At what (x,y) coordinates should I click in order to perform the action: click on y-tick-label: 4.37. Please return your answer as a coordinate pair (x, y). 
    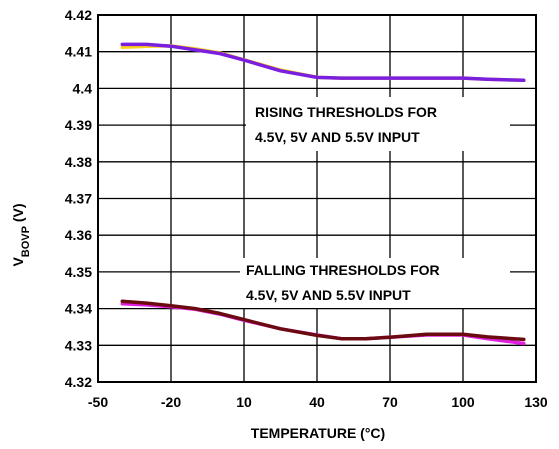
    Looking at the image, I should click on (78, 199).